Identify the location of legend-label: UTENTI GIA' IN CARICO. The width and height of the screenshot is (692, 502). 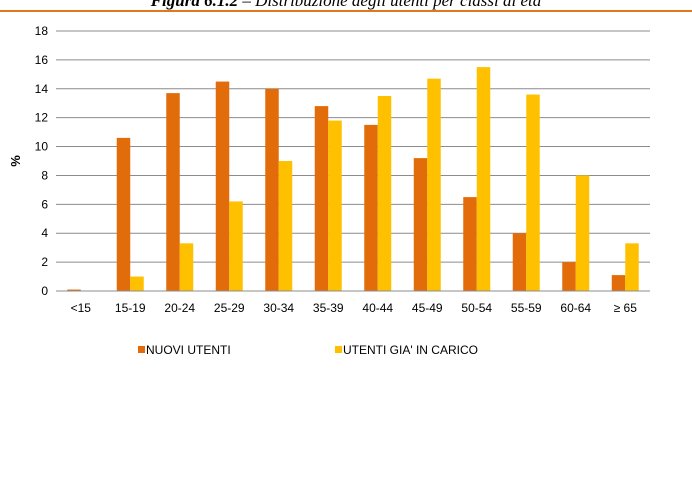
(410, 350).